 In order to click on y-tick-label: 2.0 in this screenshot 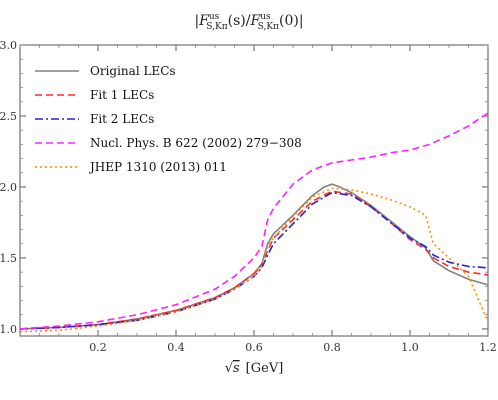, I will do `click(8, 187)`.